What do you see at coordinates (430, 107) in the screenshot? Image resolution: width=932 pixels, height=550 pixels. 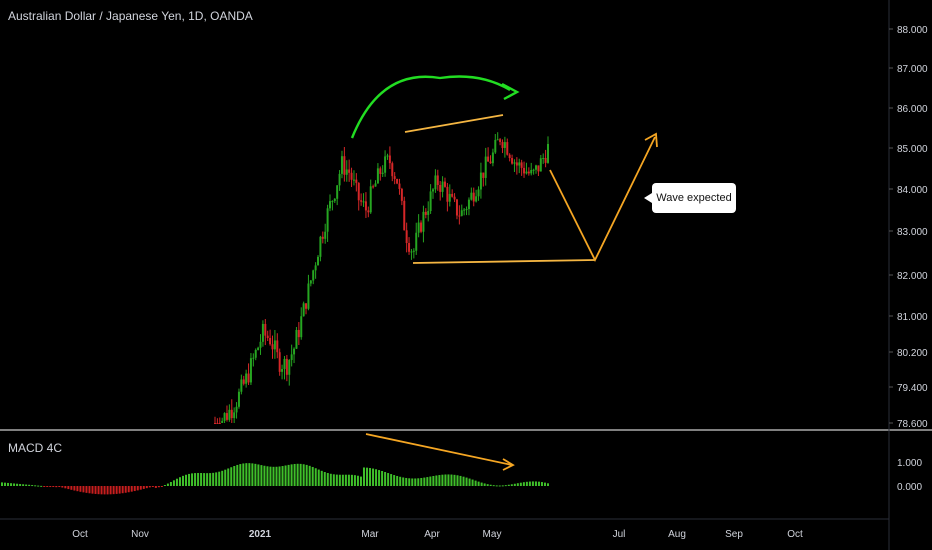 I see `green-curved-arrow` at bounding box center [430, 107].